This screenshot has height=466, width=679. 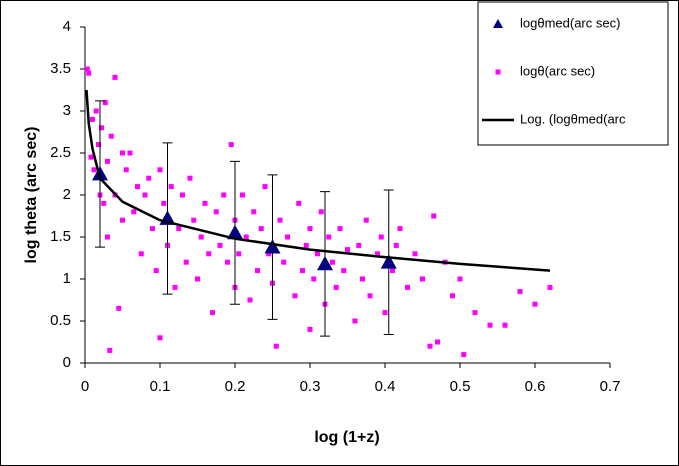 I want to click on legend-label: logθ(arc sec), so click(x=557, y=70).